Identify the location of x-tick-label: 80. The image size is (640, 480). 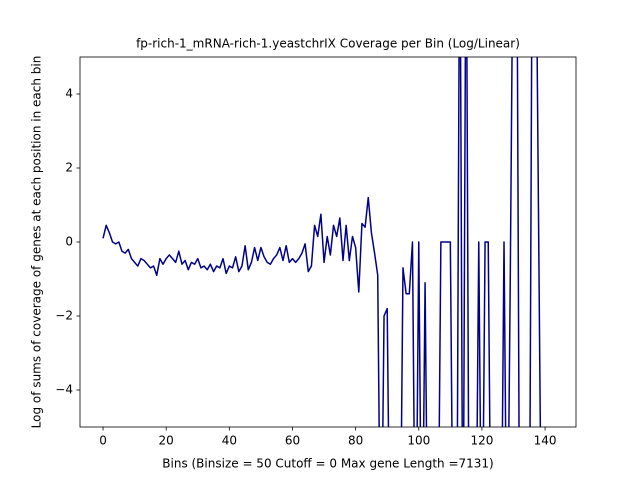
(355, 441).